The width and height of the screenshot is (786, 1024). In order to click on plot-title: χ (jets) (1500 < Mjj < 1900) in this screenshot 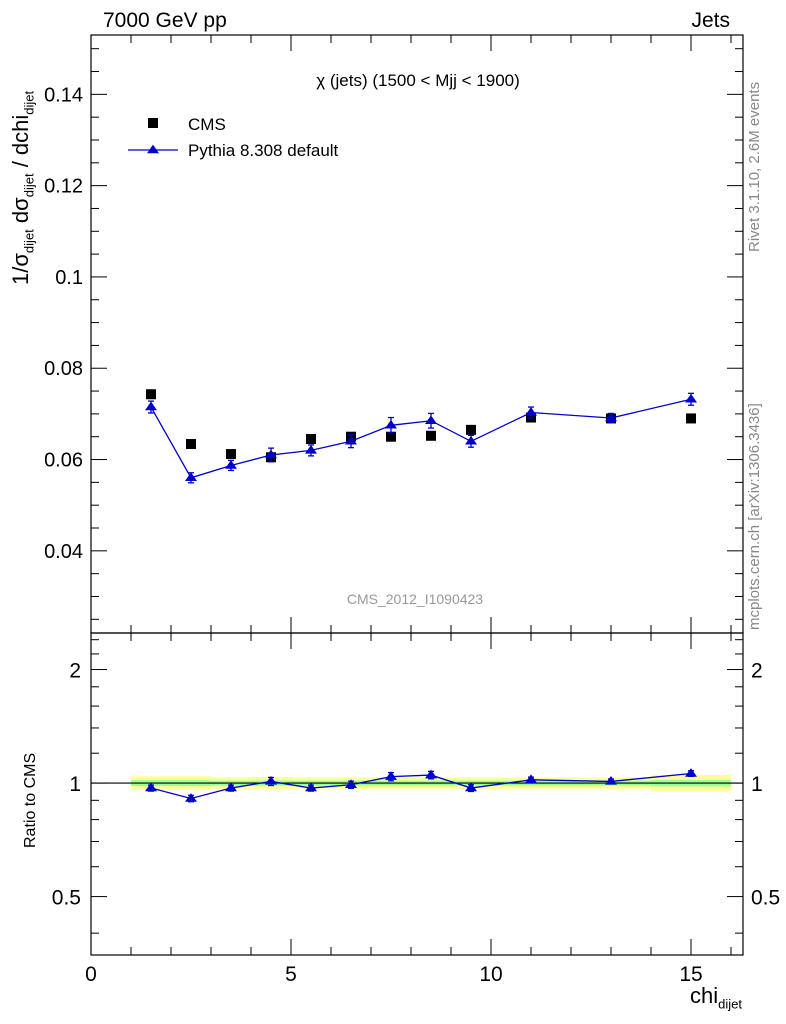, I will do `click(418, 80)`.